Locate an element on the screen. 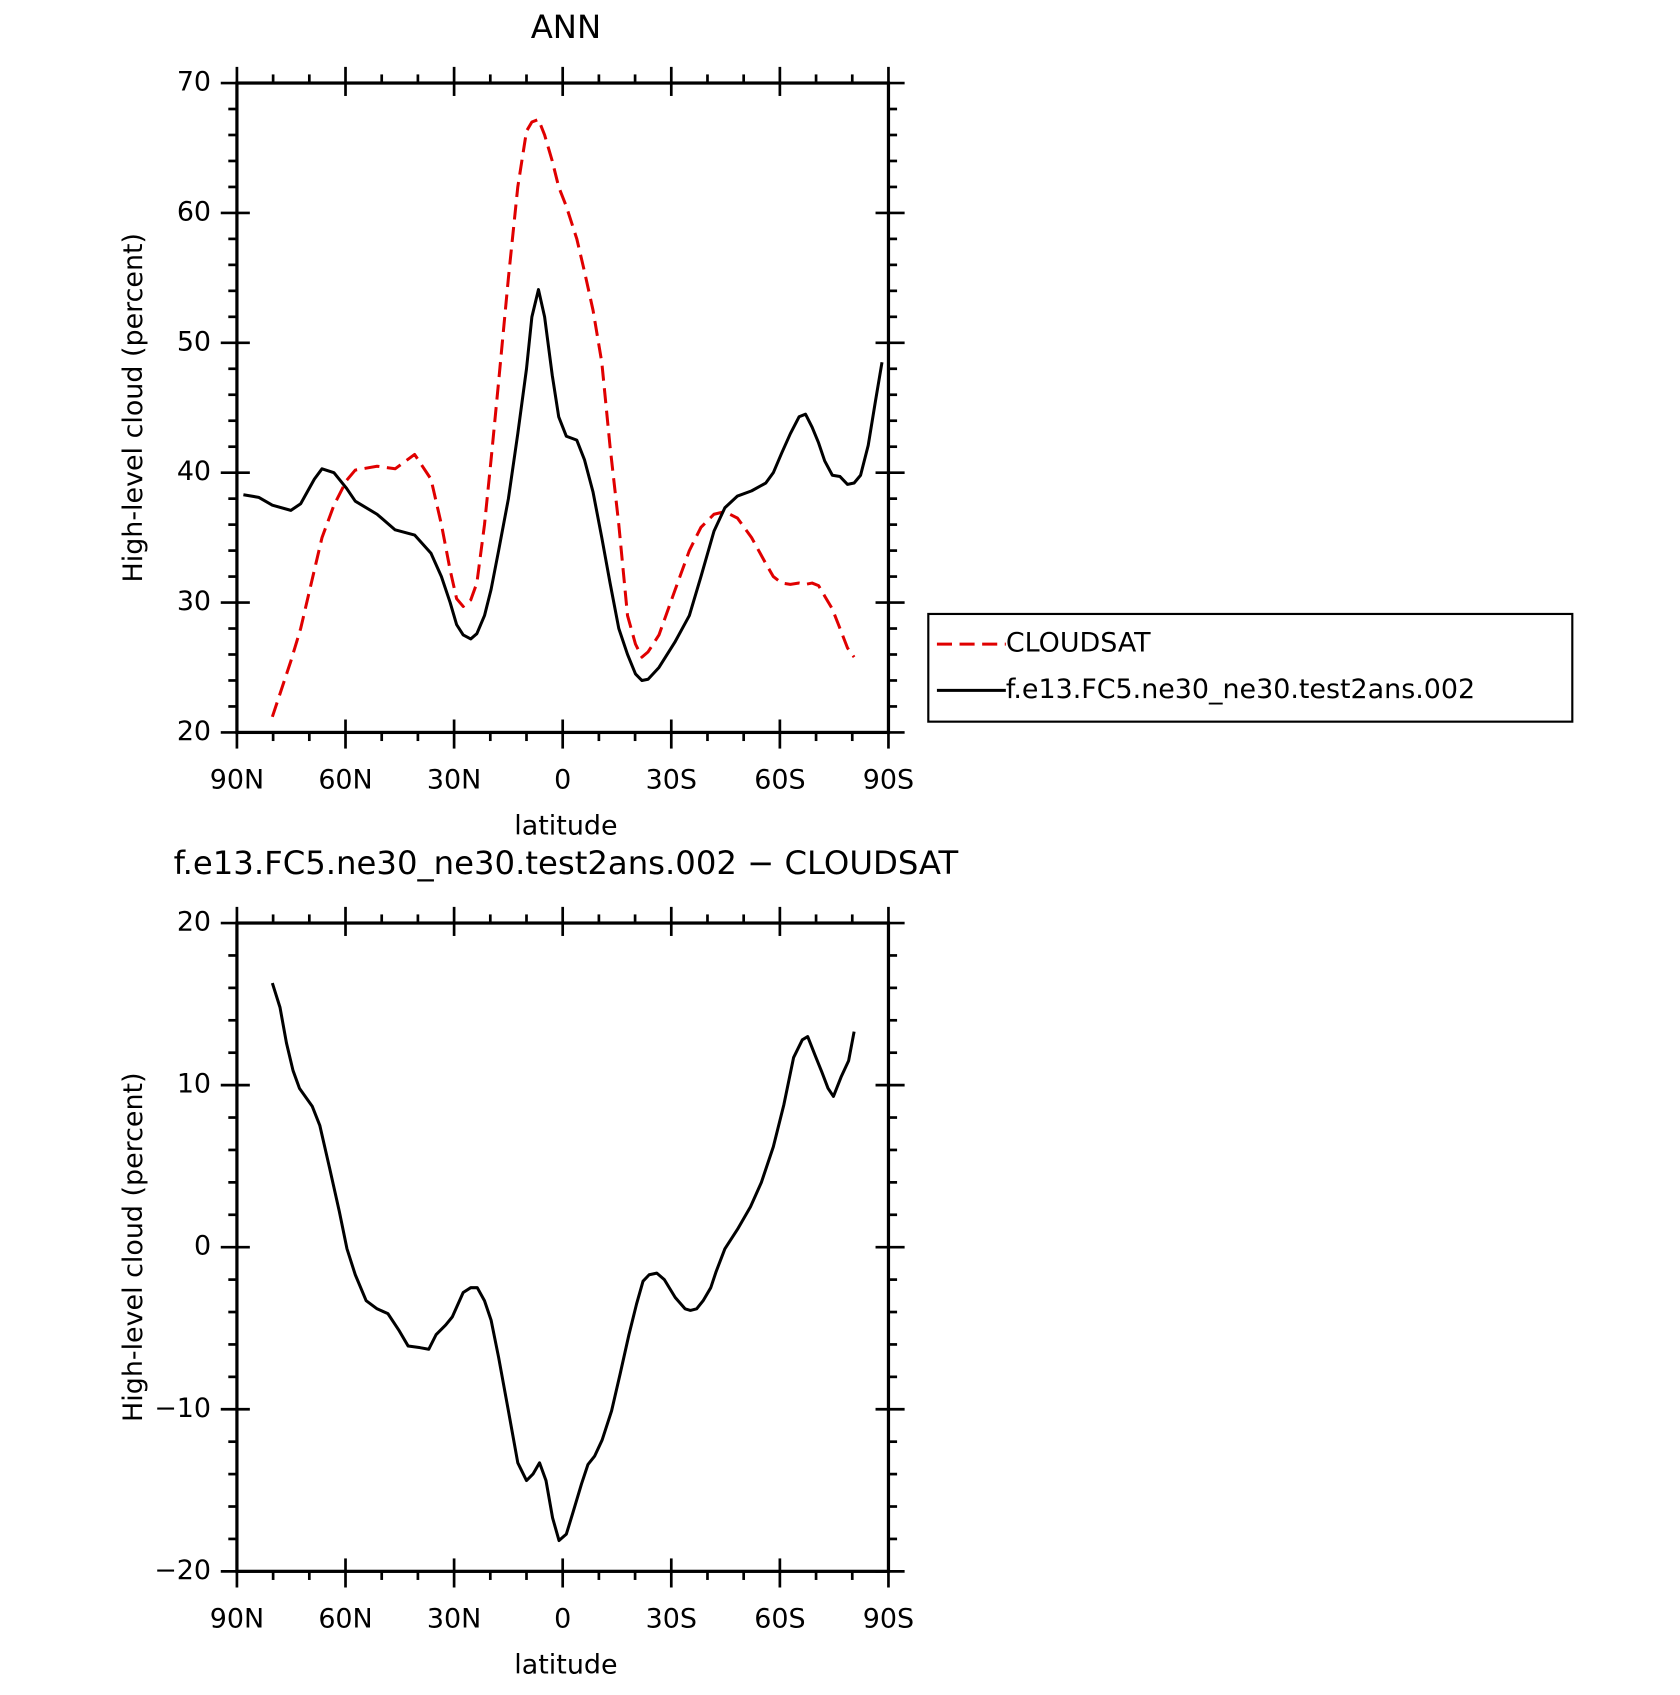 This screenshot has width=1680, height=1695. legend-label: CLOUDSAT is located at coordinates (1078, 643).